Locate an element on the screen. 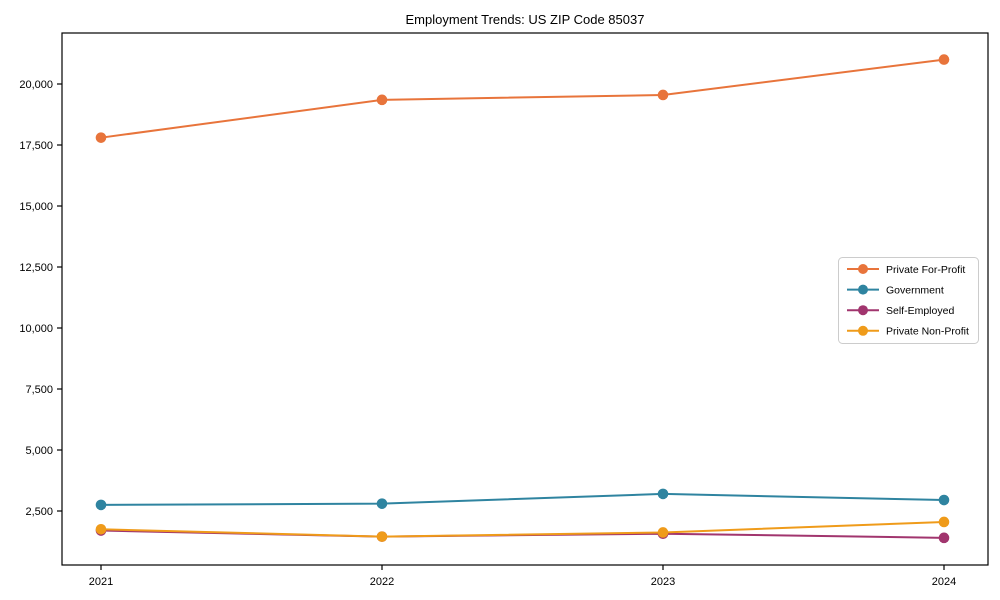 The width and height of the screenshot is (1000, 600). y-axis-tick-label: 12,500 is located at coordinates (36, 268).